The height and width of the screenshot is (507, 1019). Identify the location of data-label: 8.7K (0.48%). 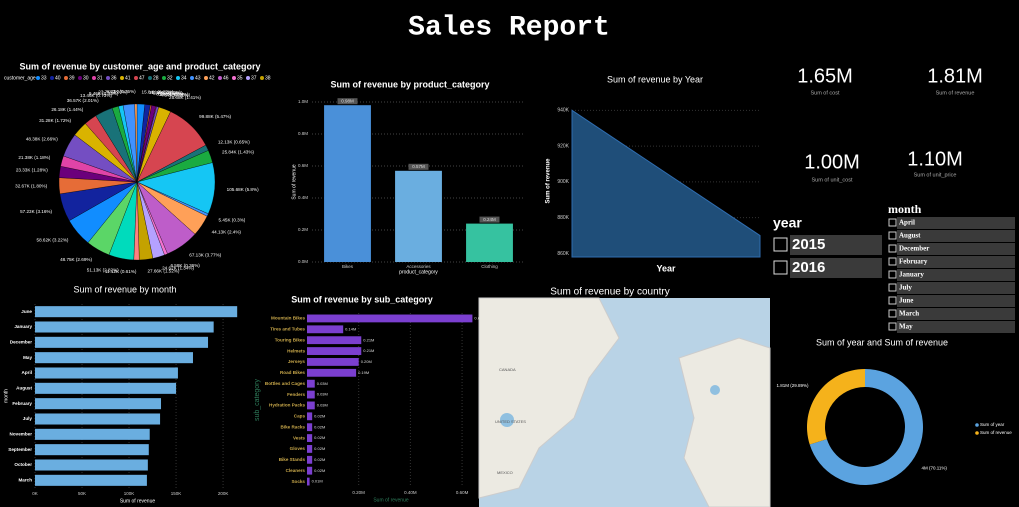
(169, 93).